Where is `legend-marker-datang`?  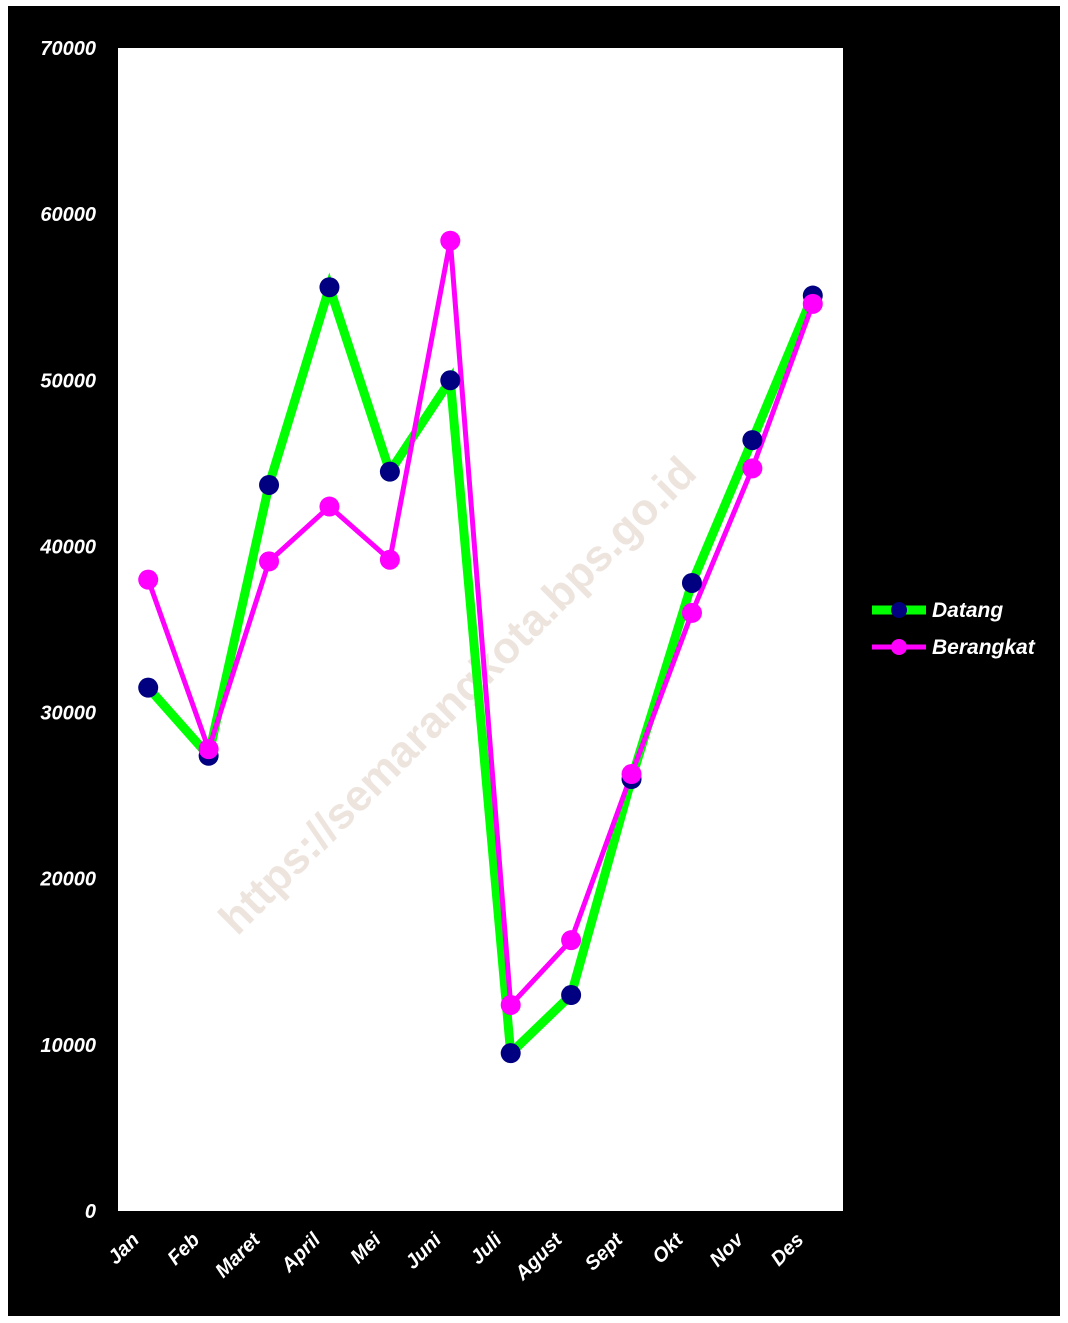
legend-marker-datang is located at coordinates (899, 610).